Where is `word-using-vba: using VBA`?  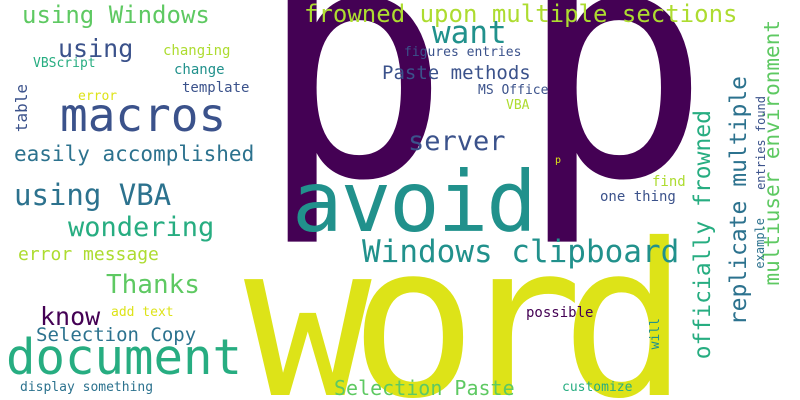 word-using-vba: using VBA is located at coordinates (93, 195).